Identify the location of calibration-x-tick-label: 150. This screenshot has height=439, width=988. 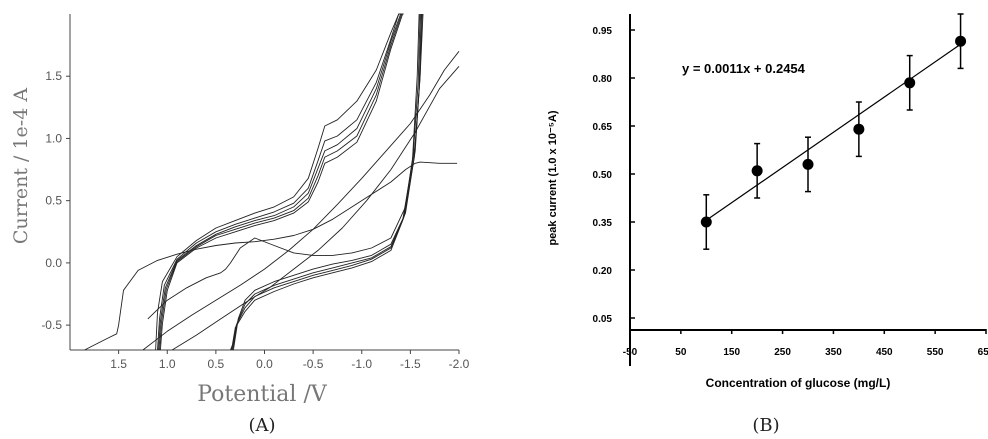
(731, 352).